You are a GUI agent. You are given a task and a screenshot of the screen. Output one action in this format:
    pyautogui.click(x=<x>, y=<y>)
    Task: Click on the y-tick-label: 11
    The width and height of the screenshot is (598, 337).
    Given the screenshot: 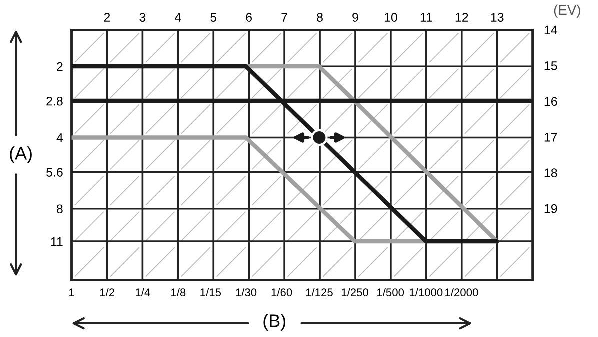 What is the action you would take?
    pyautogui.click(x=57, y=242)
    